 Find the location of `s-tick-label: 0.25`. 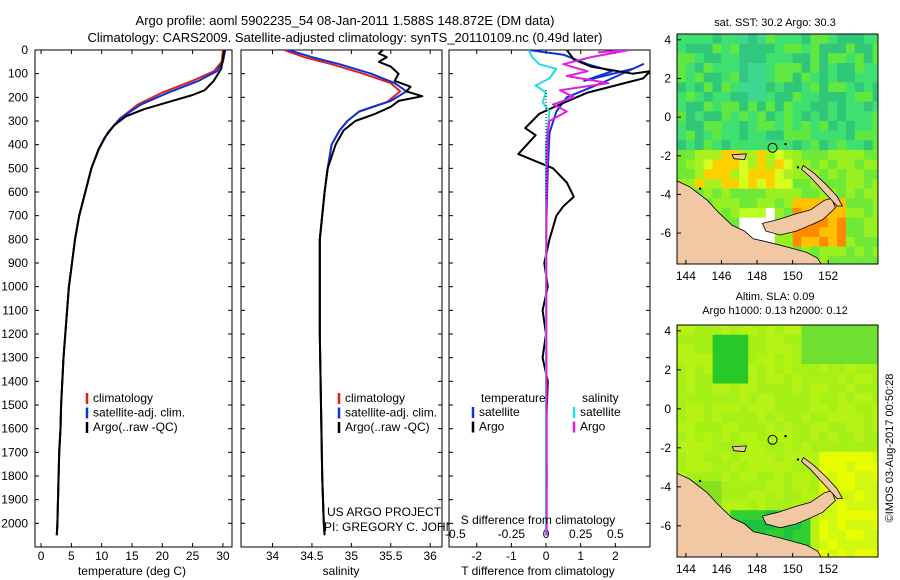

s-tick-label: 0.25 is located at coordinates (581, 534).